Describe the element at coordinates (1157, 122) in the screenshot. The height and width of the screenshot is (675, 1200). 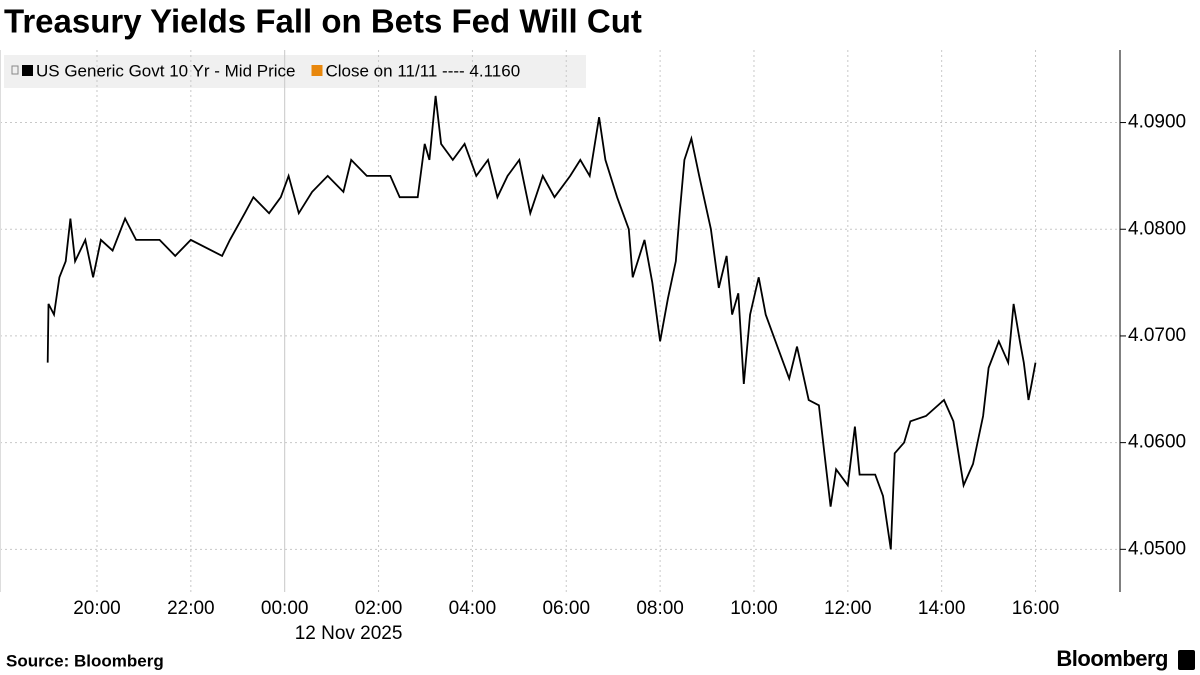
I see `y-tick-label: 4.0900` at that location.